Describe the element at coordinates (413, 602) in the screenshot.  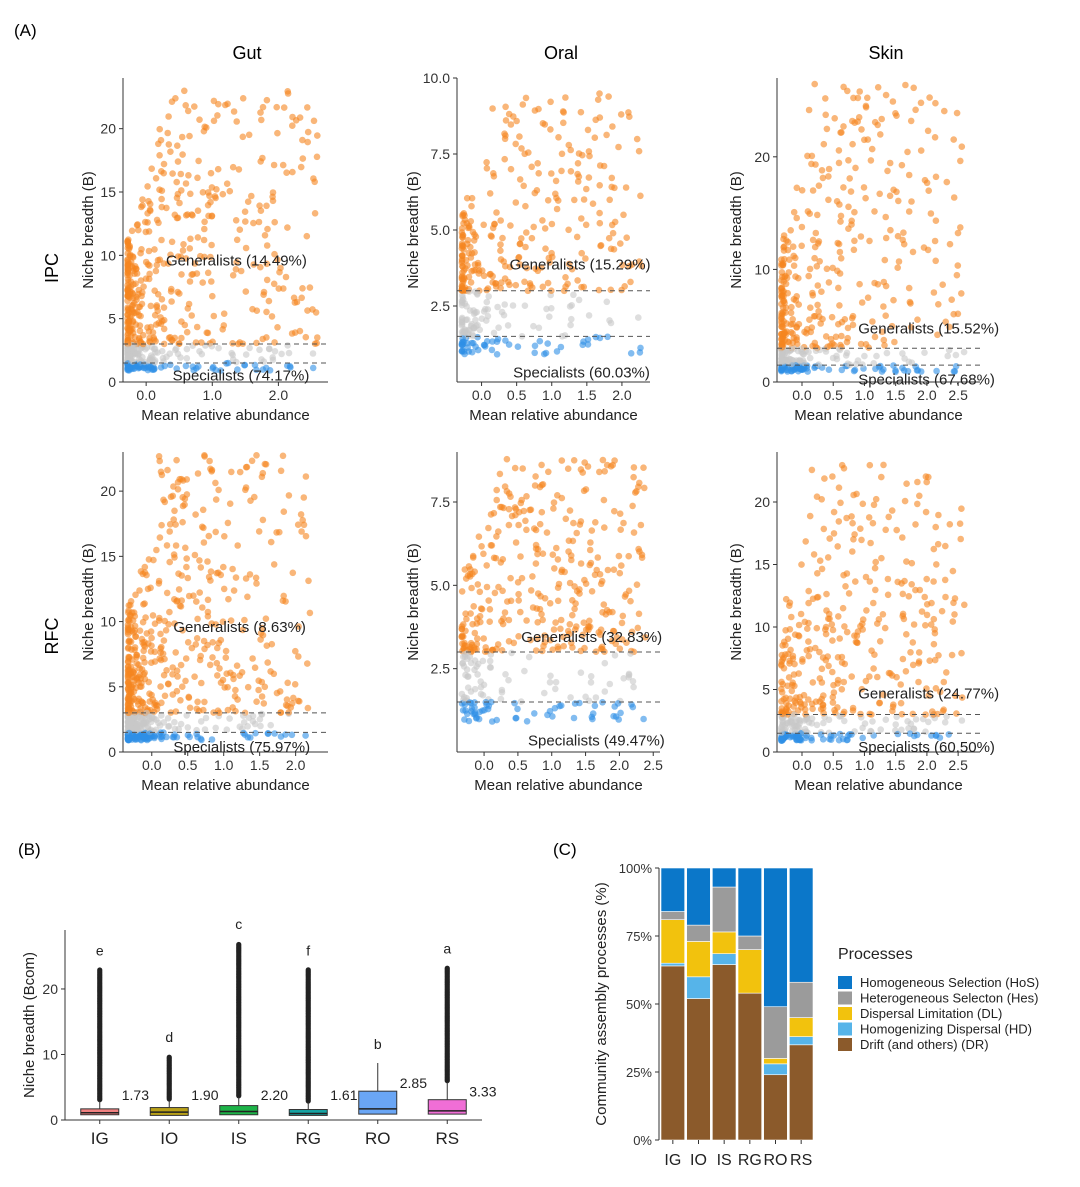
I see `y-axis-label: Niche breadth (B)` at that location.